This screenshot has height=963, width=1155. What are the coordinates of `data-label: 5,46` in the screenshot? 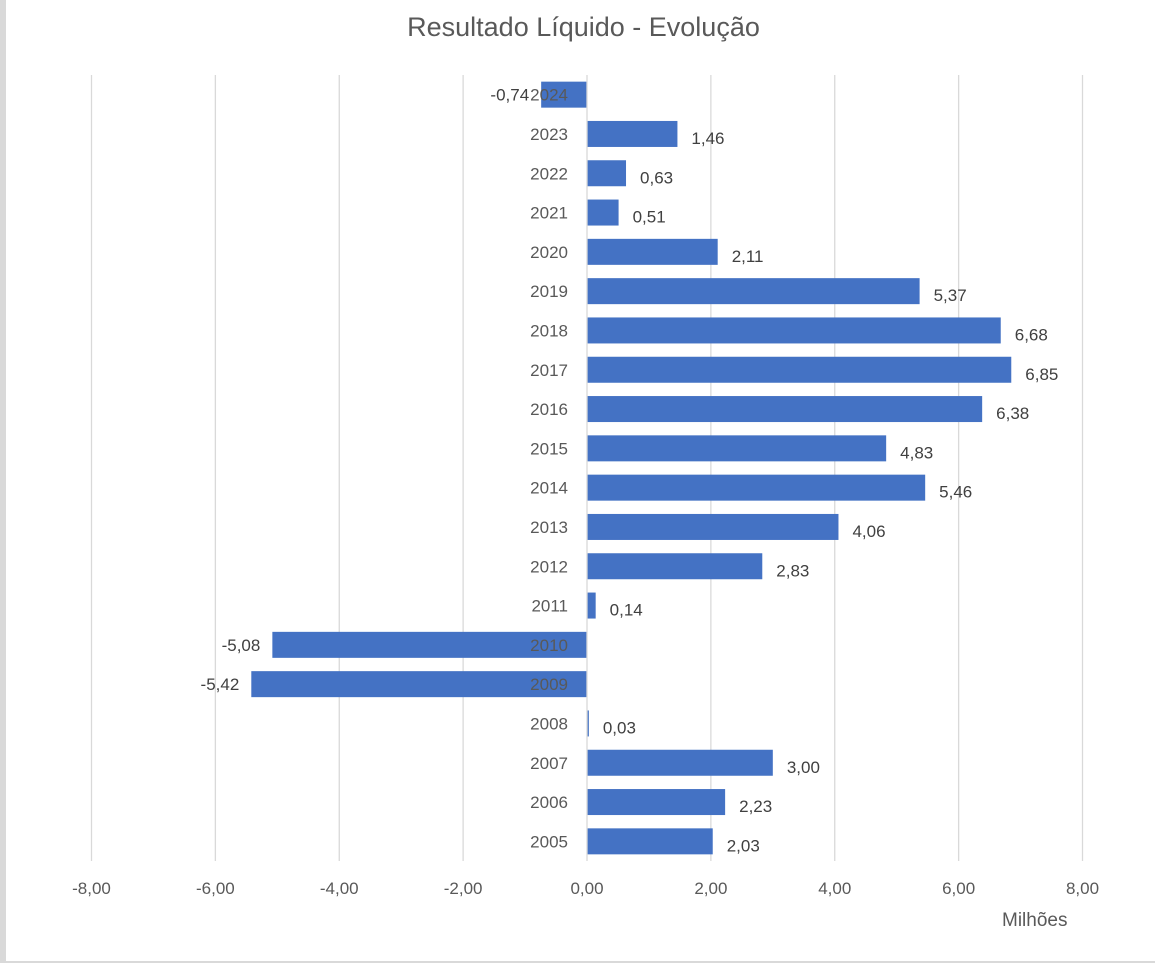 It's located at (955, 492).